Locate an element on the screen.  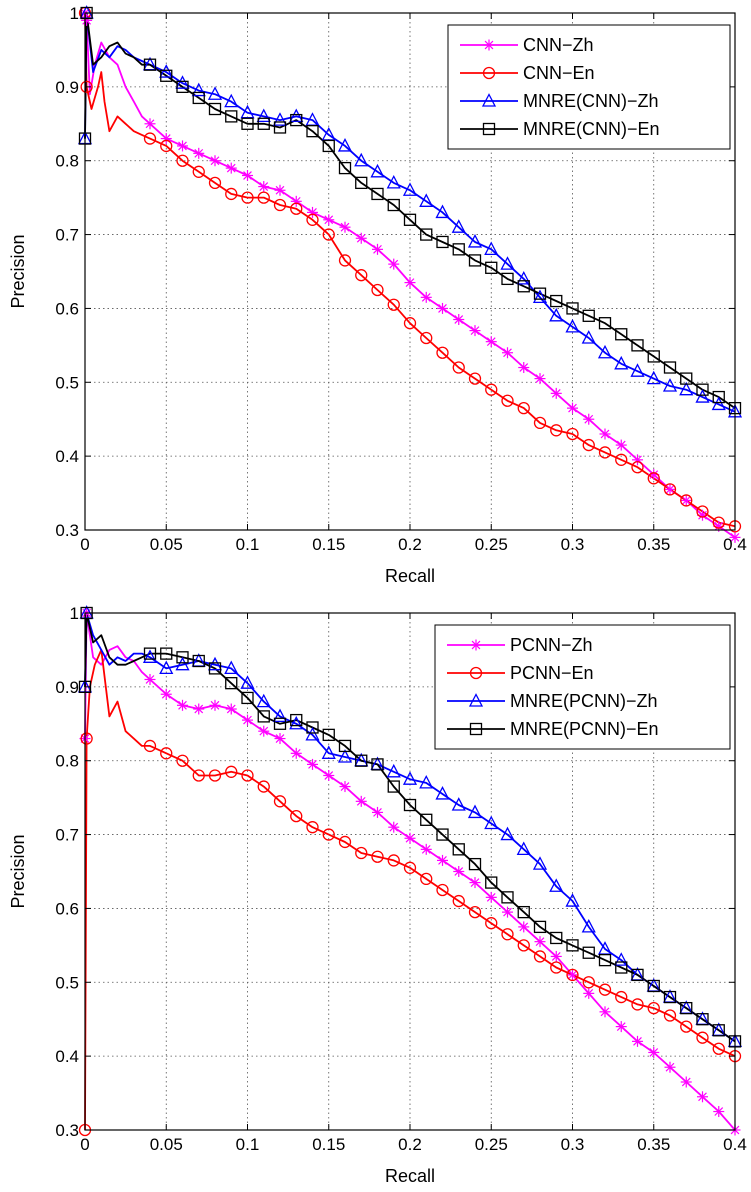
y-axis-label: Precision is located at coordinates (18, 271).